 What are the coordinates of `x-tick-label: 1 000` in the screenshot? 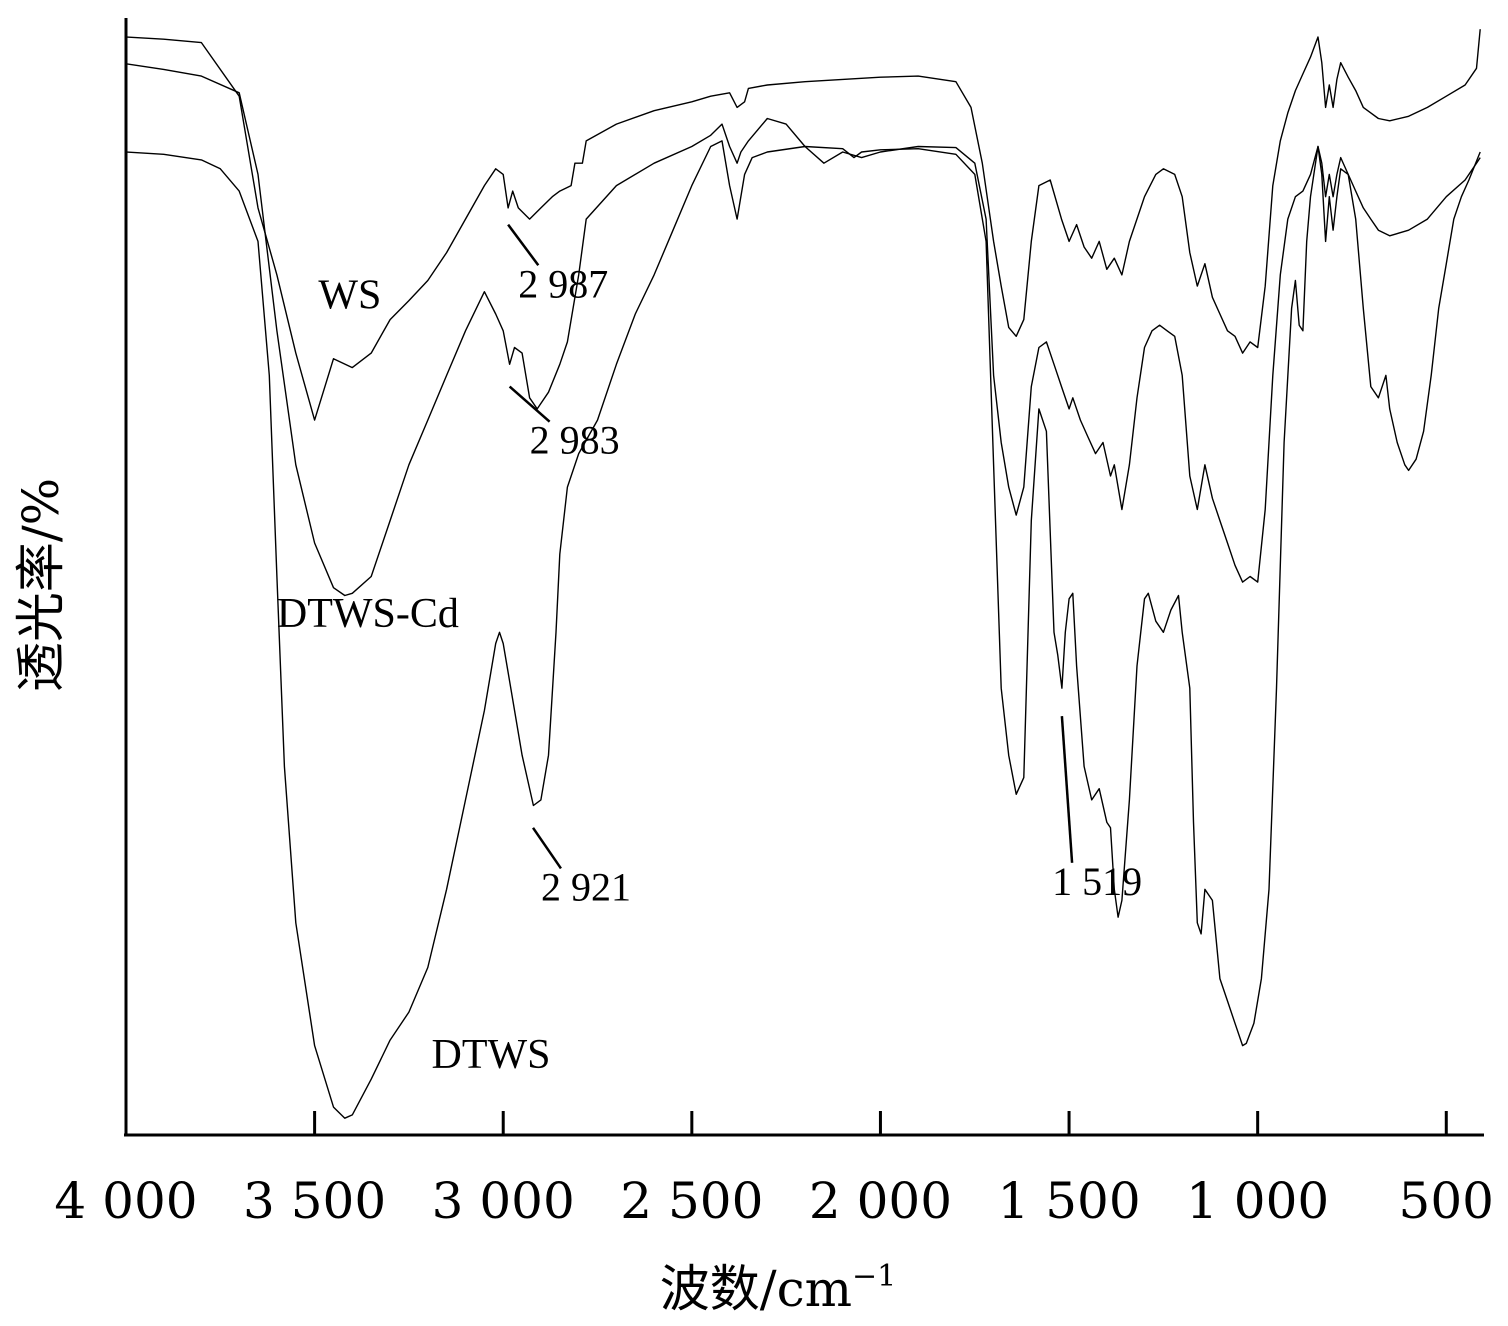 It's located at (1257, 1201).